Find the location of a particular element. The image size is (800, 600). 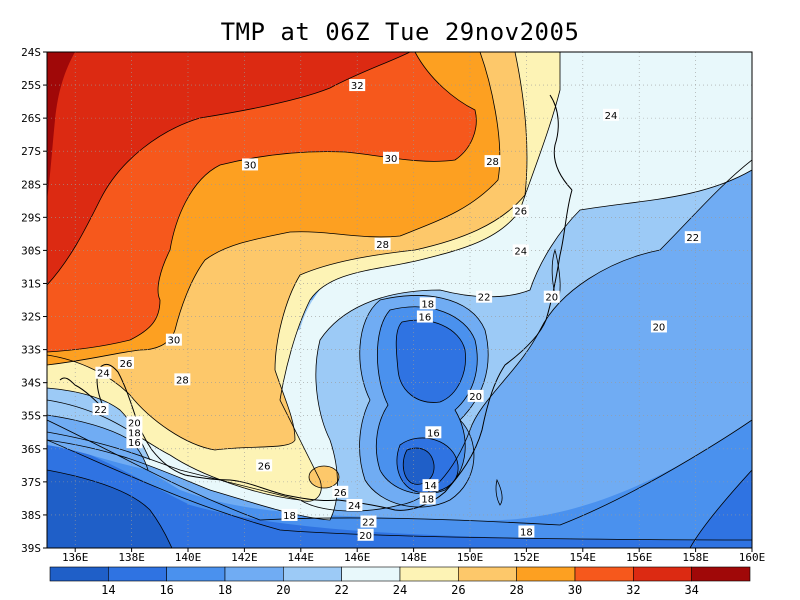

latitude-label: 27S is located at coordinates (31, 151).